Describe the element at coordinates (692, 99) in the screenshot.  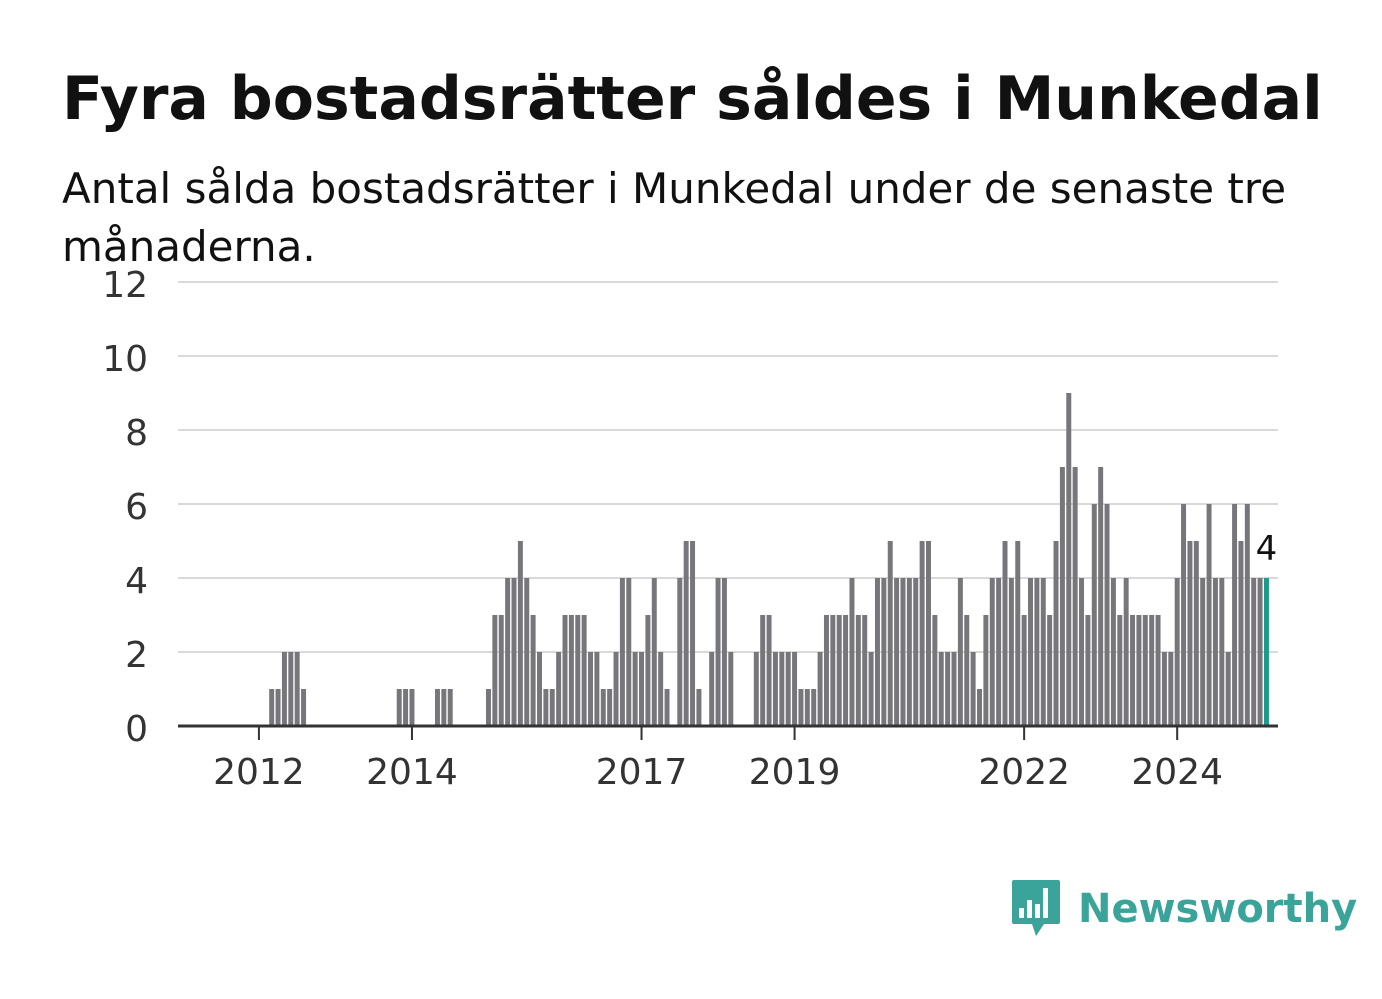
I see `chart-title: Fyra bostadsrätter såldes i Munkedal` at that location.